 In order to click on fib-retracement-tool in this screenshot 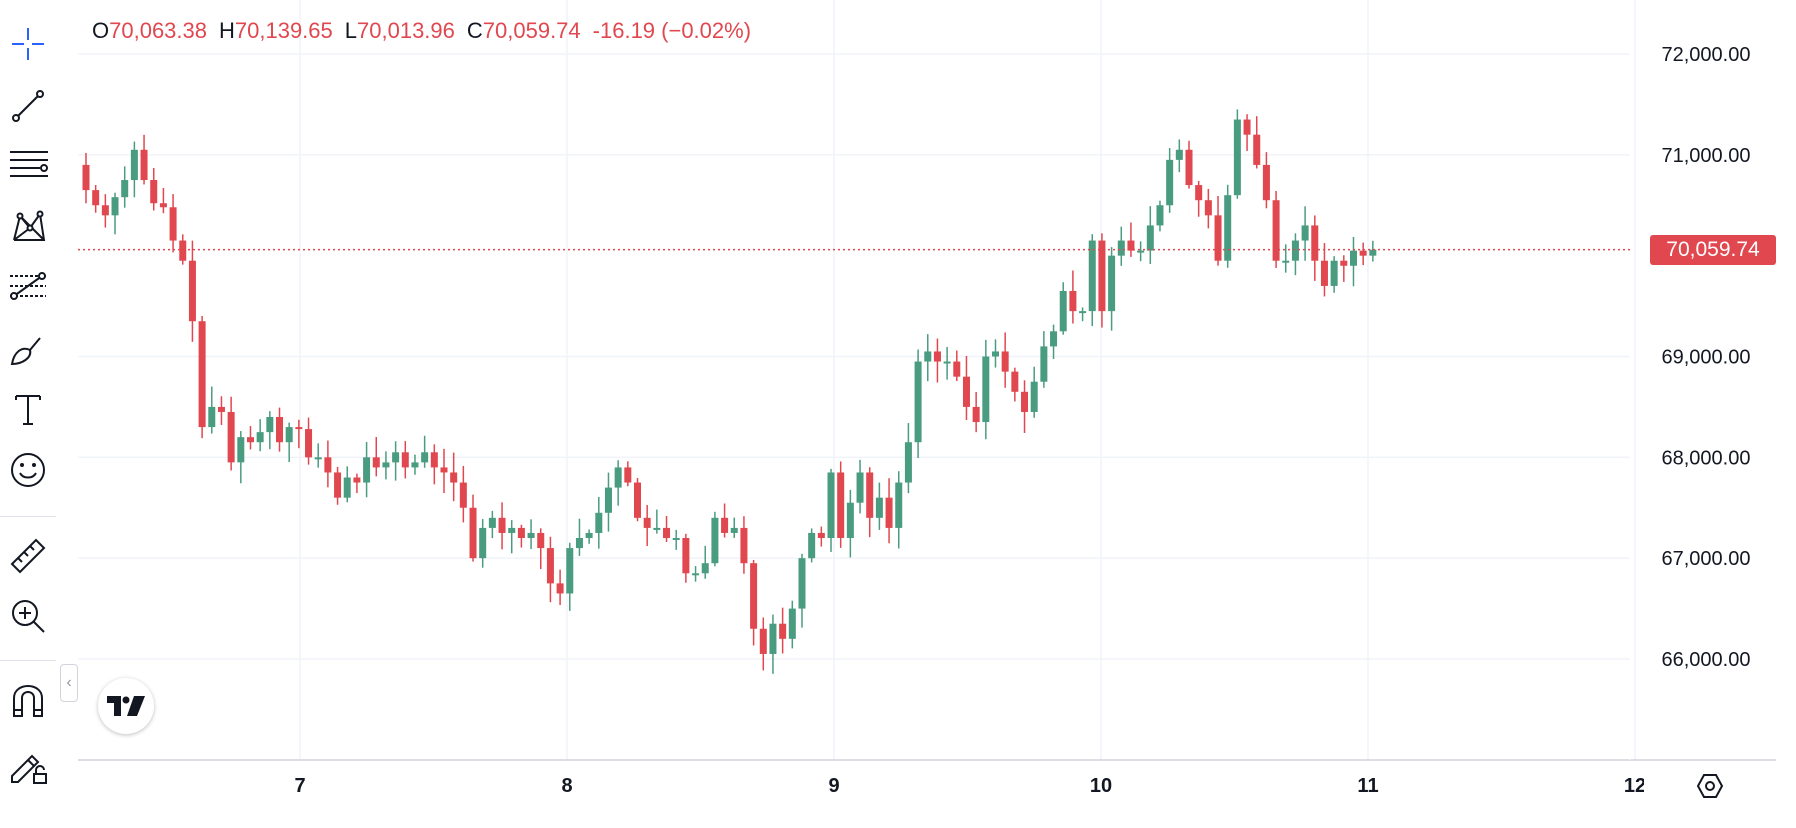, I will do `click(28, 288)`.